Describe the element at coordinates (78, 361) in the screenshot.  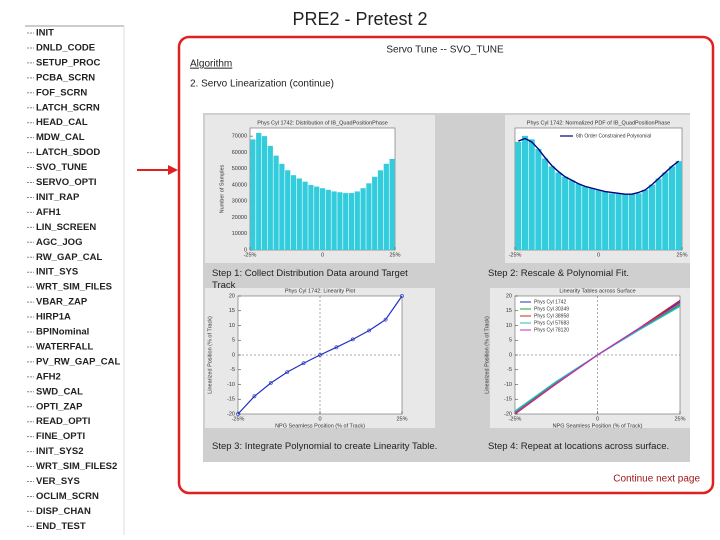
I see `tree-item: PV_RW_GAP_CAL` at that location.